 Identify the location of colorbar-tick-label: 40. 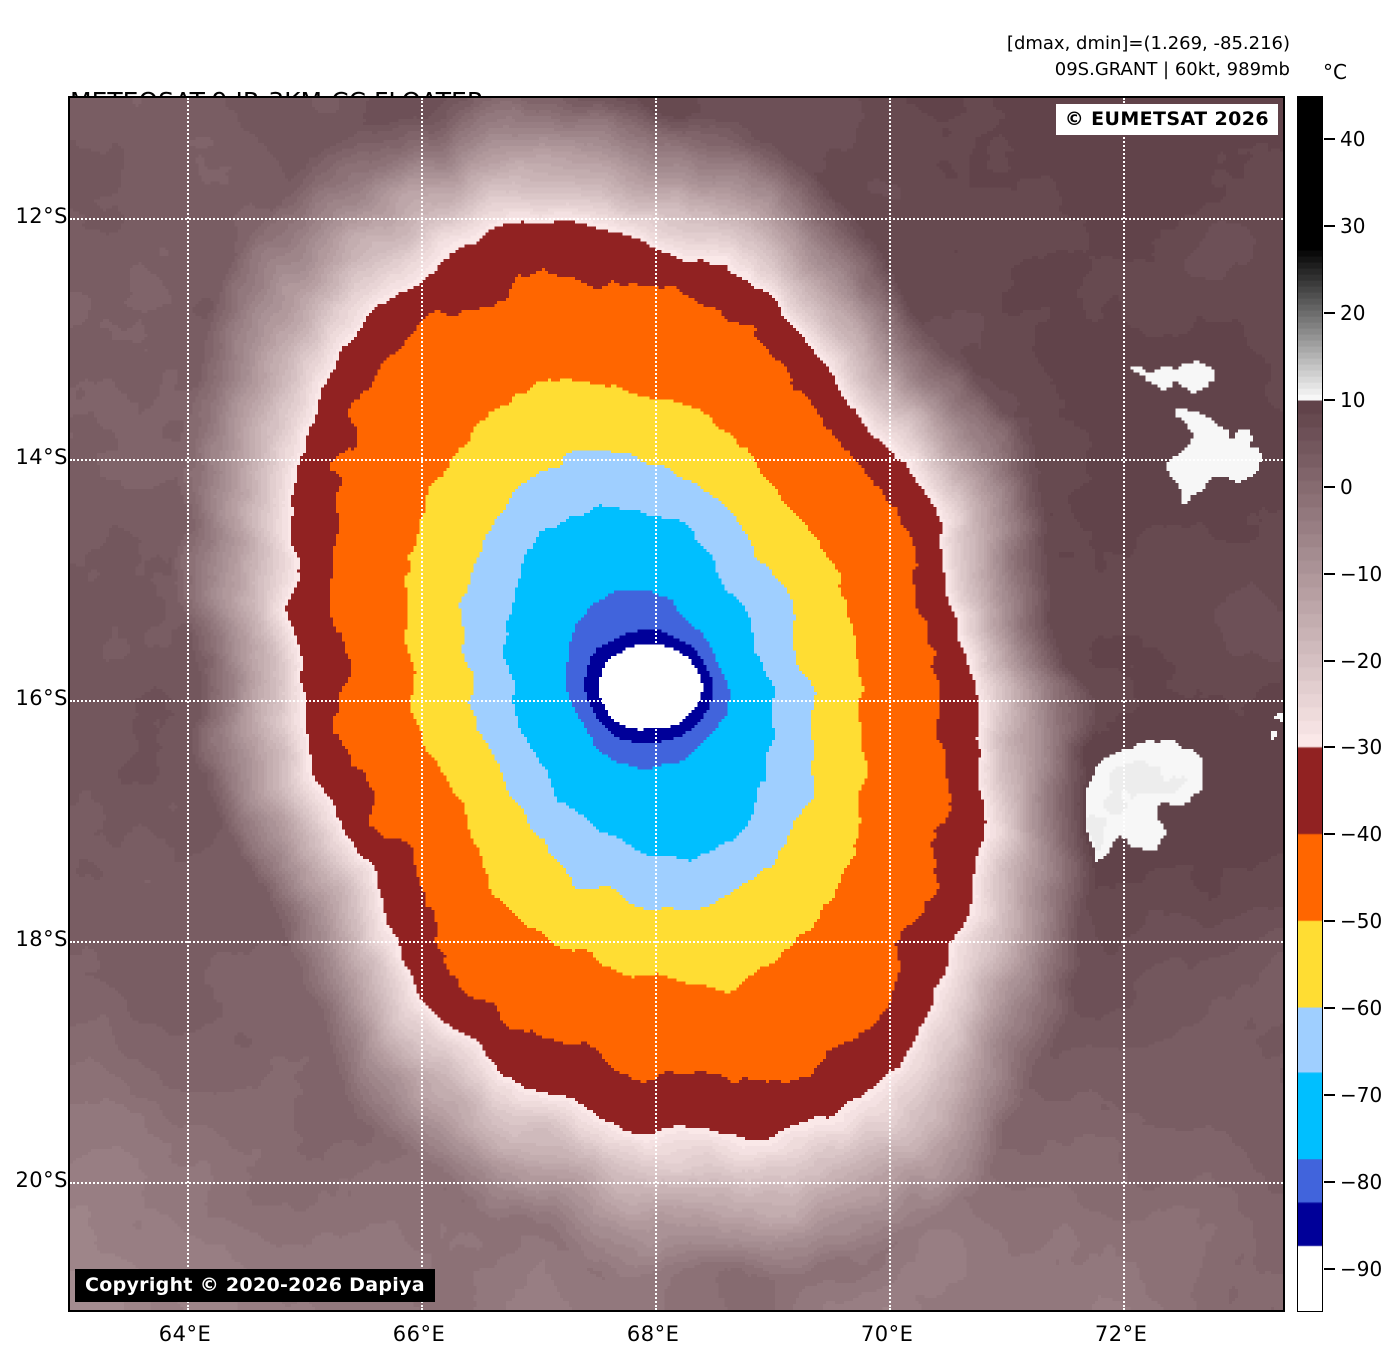
(1353, 139).